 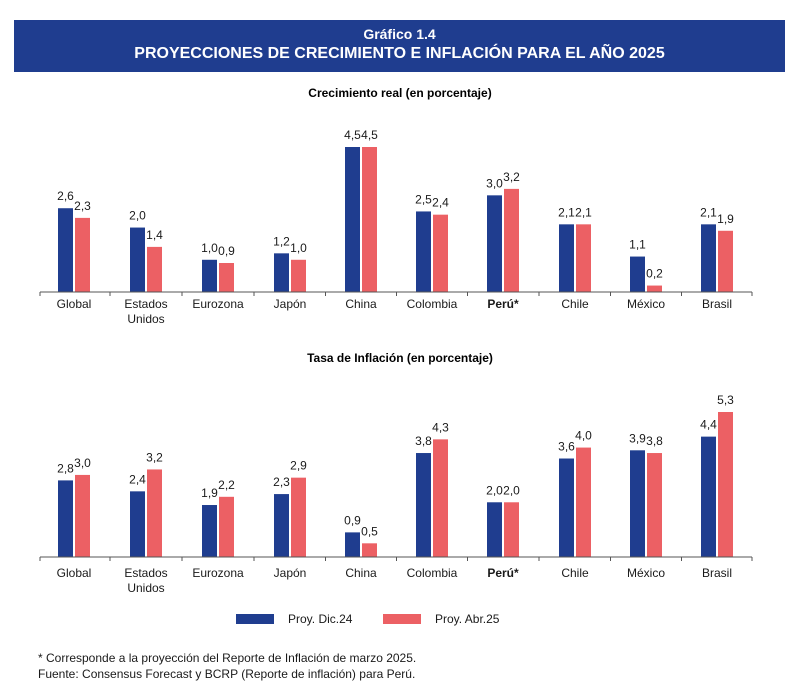 I want to click on legend: Proy. Dic.24 Proy. Abr.25, so click(x=400, y=622).